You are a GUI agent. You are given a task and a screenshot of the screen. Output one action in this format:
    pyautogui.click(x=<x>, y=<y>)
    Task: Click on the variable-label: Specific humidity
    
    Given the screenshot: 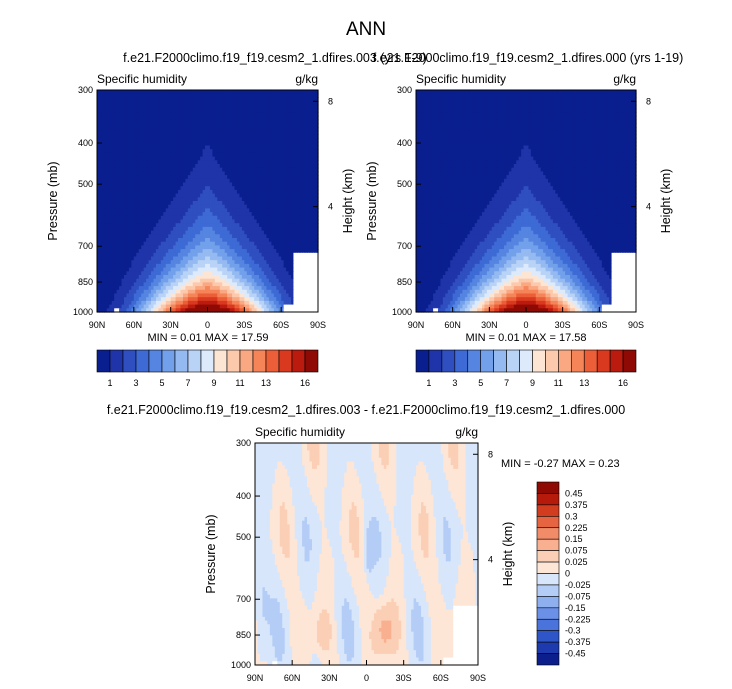 What is the action you would take?
    pyautogui.click(x=142, y=79)
    